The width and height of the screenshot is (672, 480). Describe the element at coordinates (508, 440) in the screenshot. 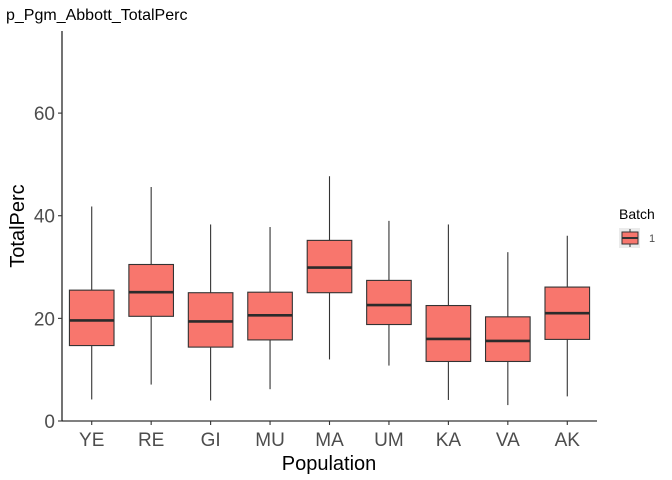

I see `x-tick-label: VA` at that location.